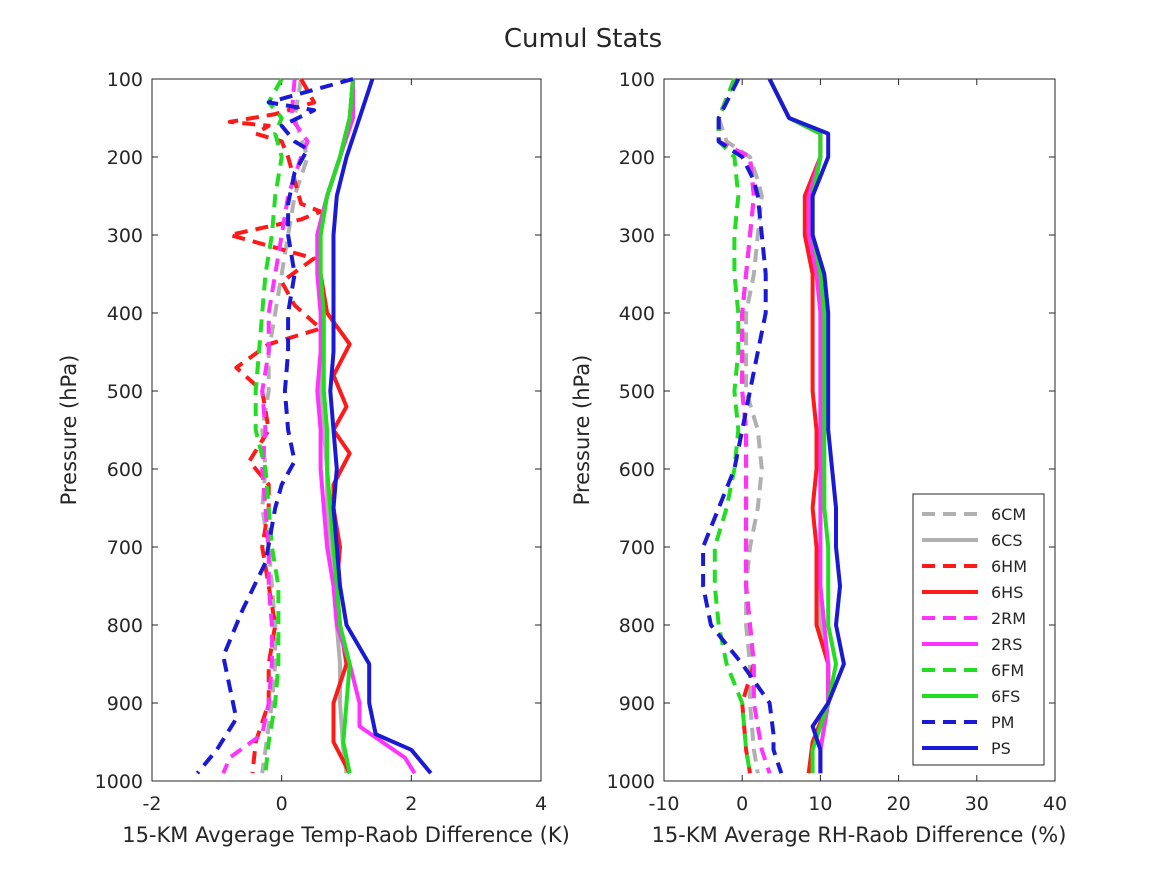 This screenshot has height=875, width=1167. Describe the element at coordinates (631, 782) in the screenshot. I see `rh-y-tick-label: 1000` at that location.